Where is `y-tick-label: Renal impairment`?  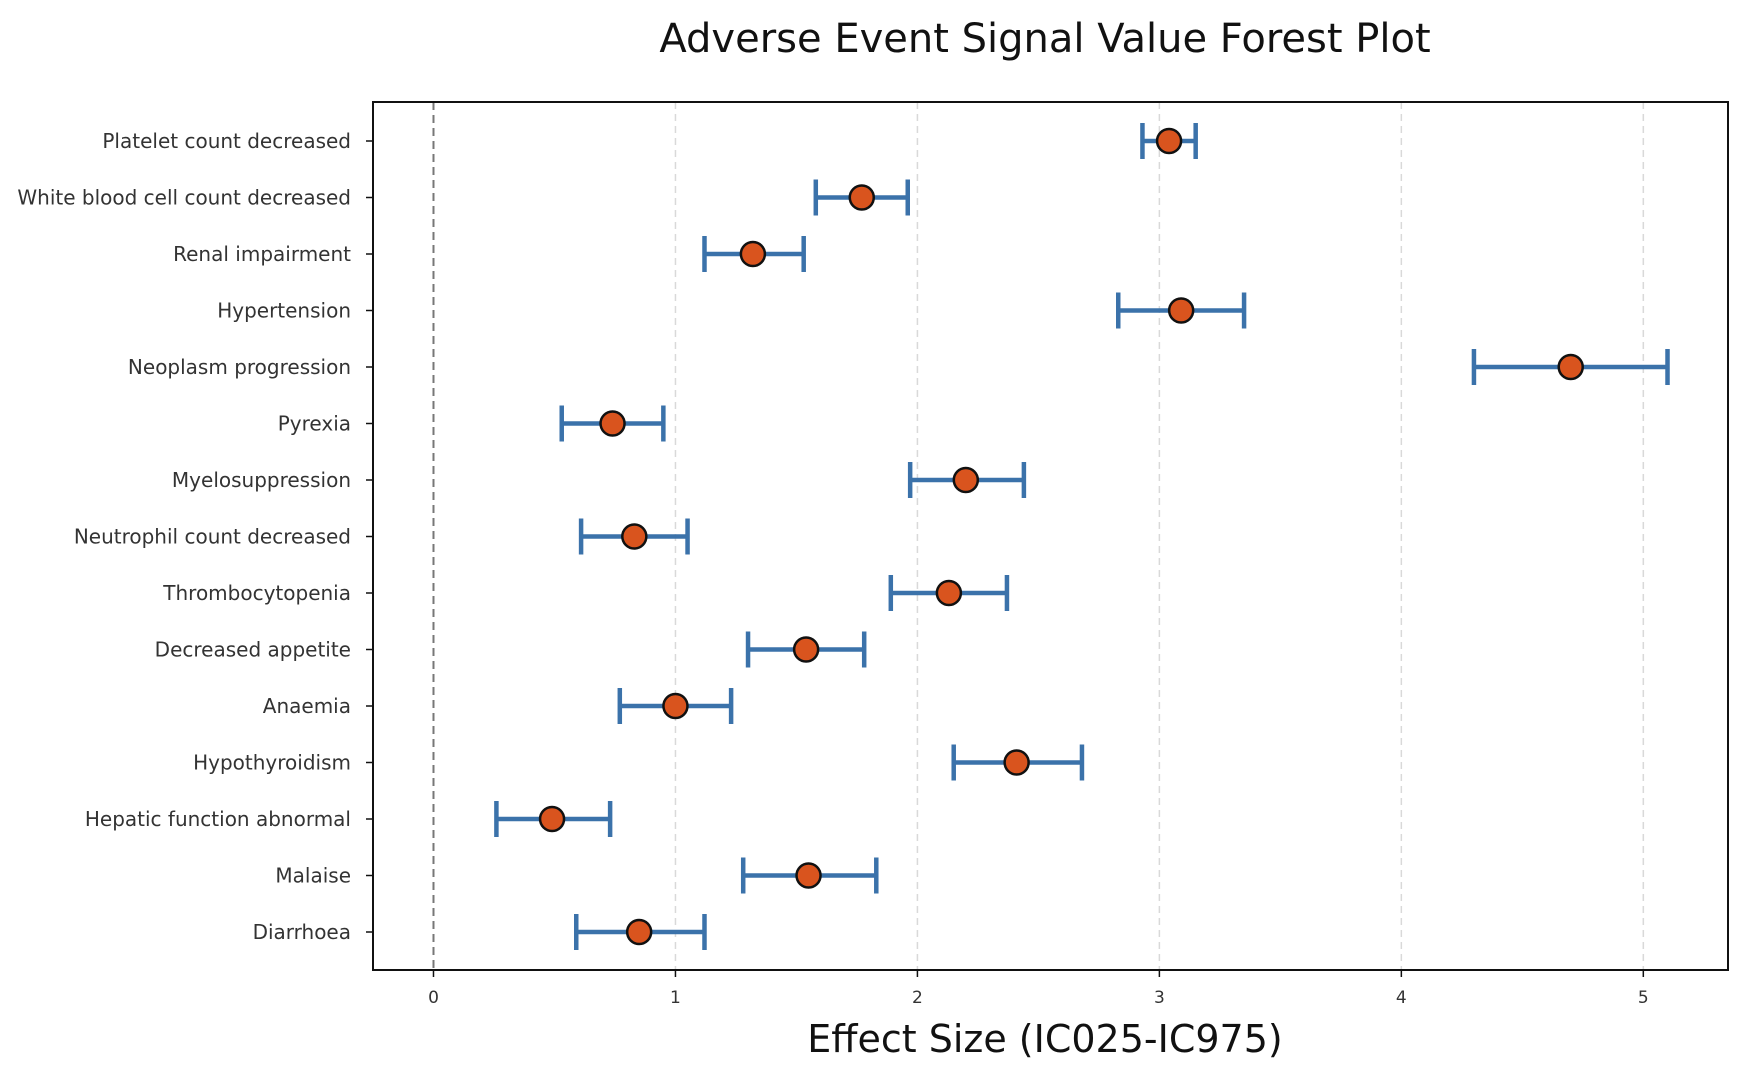
y-tick-label: Renal impairment is located at coordinates (262, 254).